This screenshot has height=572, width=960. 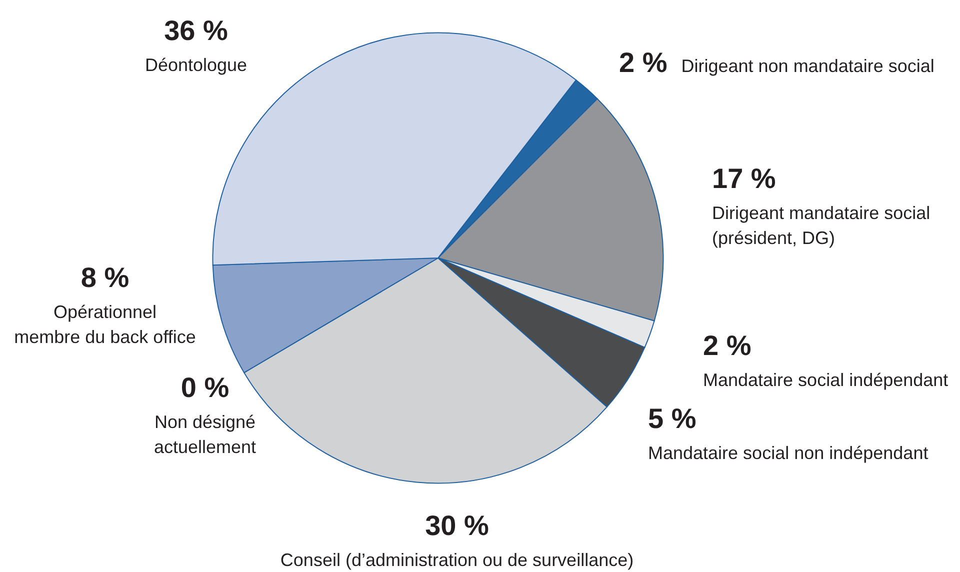 What do you see at coordinates (105, 277) in the screenshot?
I see `data-label: 8 %` at bounding box center [105, 277].